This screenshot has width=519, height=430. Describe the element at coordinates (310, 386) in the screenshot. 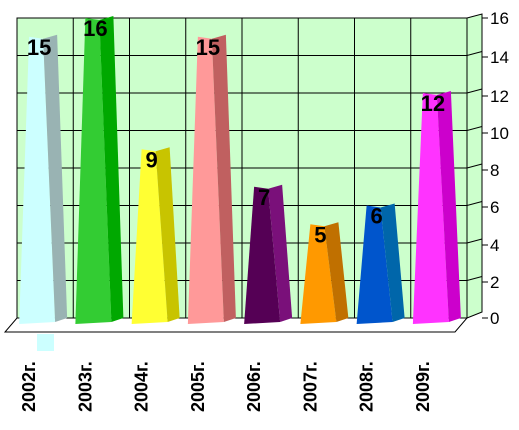

I see `category-label: 2007г.` at that location.